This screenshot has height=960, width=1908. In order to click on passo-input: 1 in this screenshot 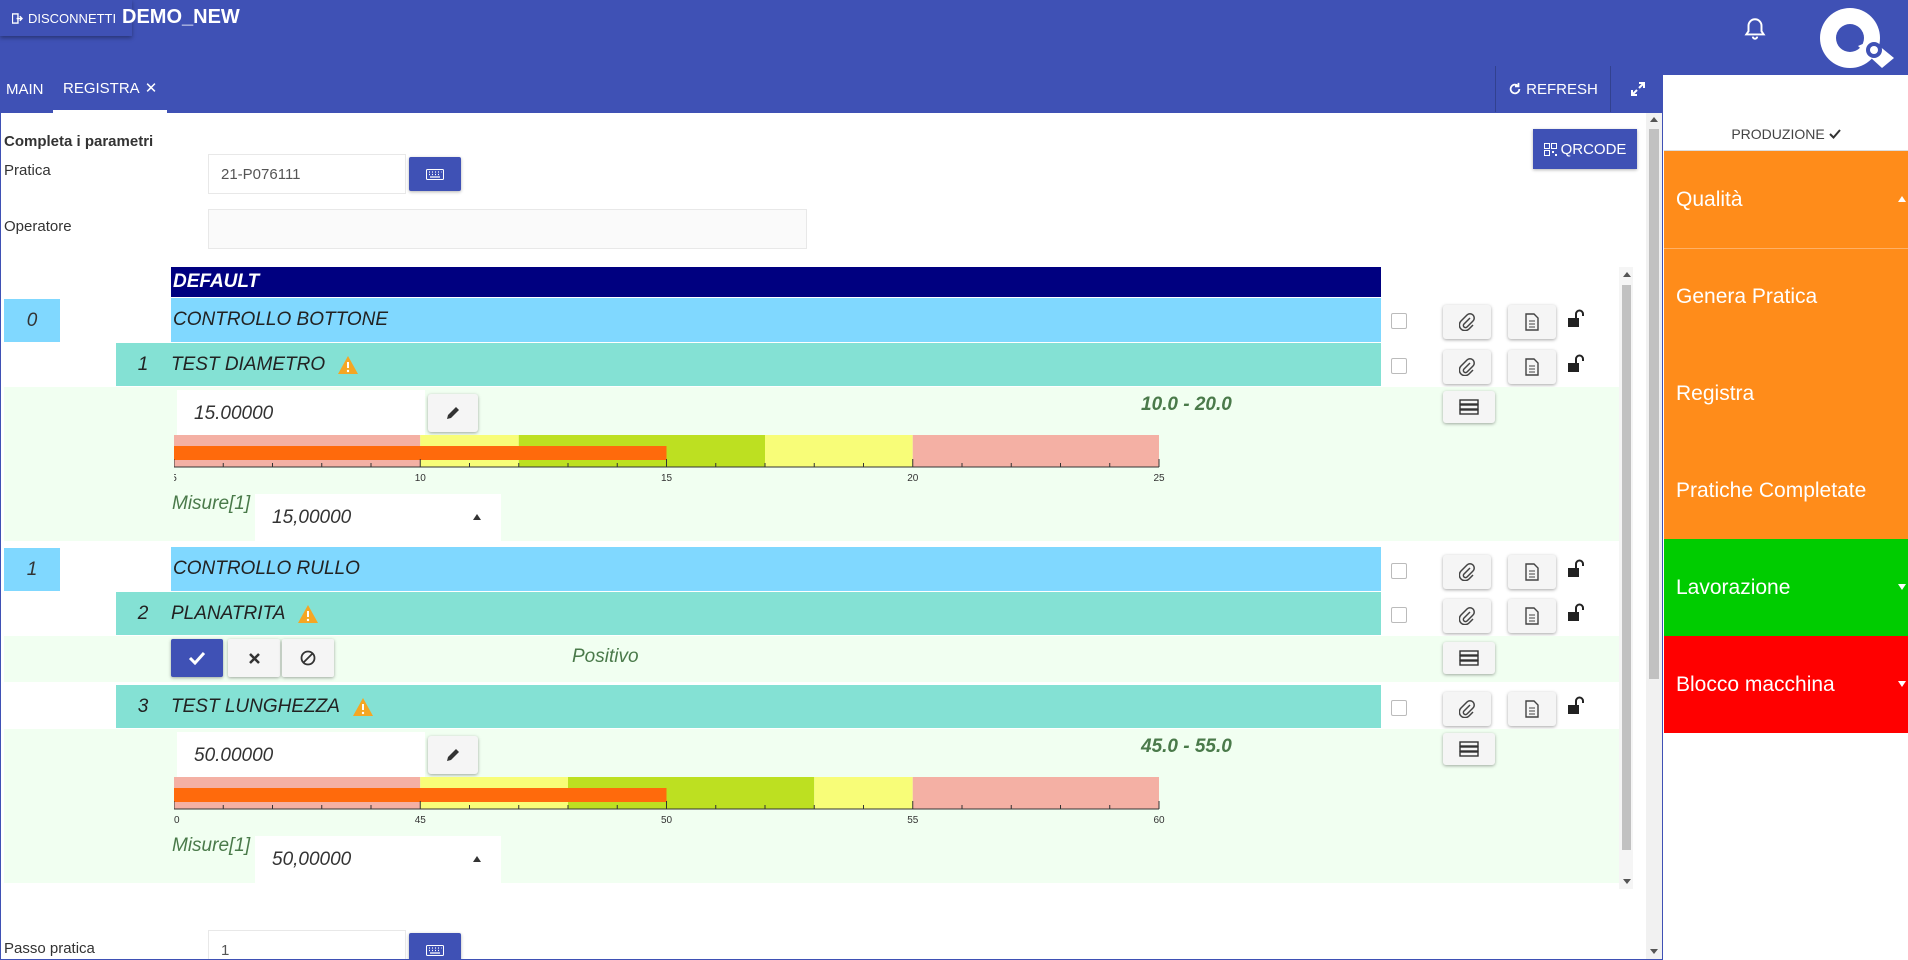, I will do `click(307, 944)`.